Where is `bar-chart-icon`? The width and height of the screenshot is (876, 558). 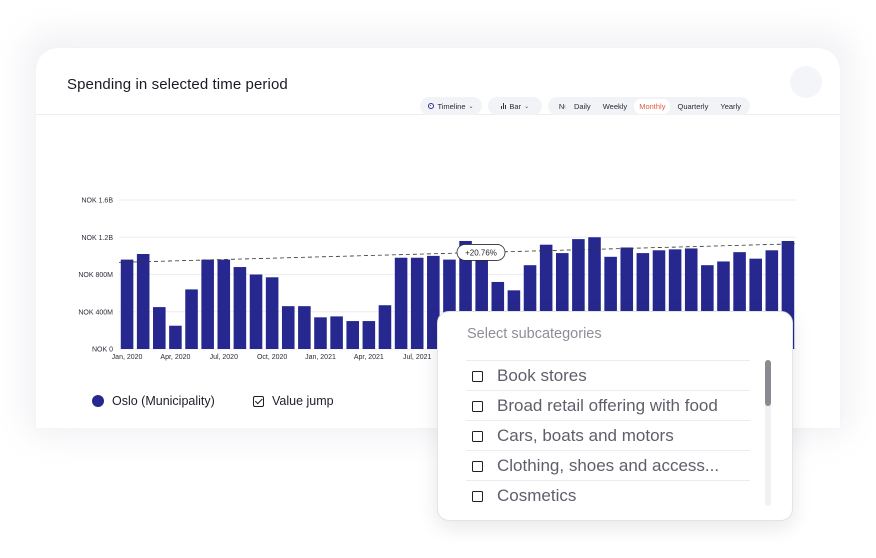
bar-chart-icon is located at coordinates (503, 106).